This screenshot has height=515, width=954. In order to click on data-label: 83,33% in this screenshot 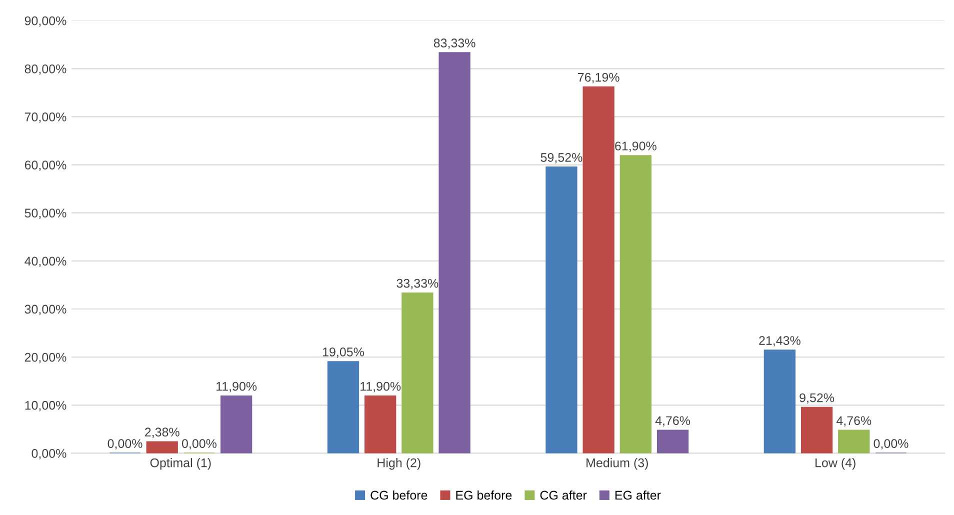, I will do `click(455, 43)`.